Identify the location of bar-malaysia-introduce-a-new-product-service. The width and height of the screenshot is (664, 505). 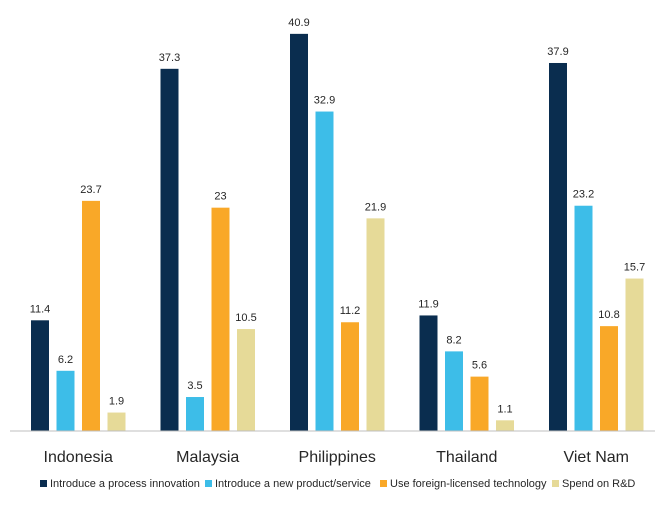
(195, 414).